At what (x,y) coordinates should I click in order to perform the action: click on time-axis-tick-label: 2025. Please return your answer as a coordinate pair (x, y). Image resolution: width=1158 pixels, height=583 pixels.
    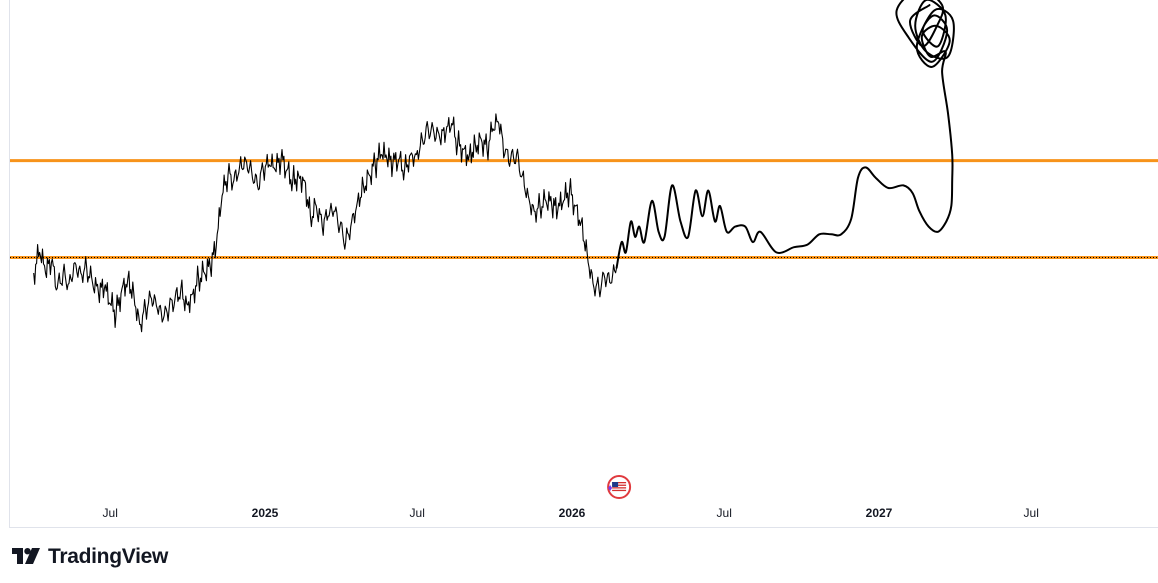
    Looking at the image, I should click on (265, 513).